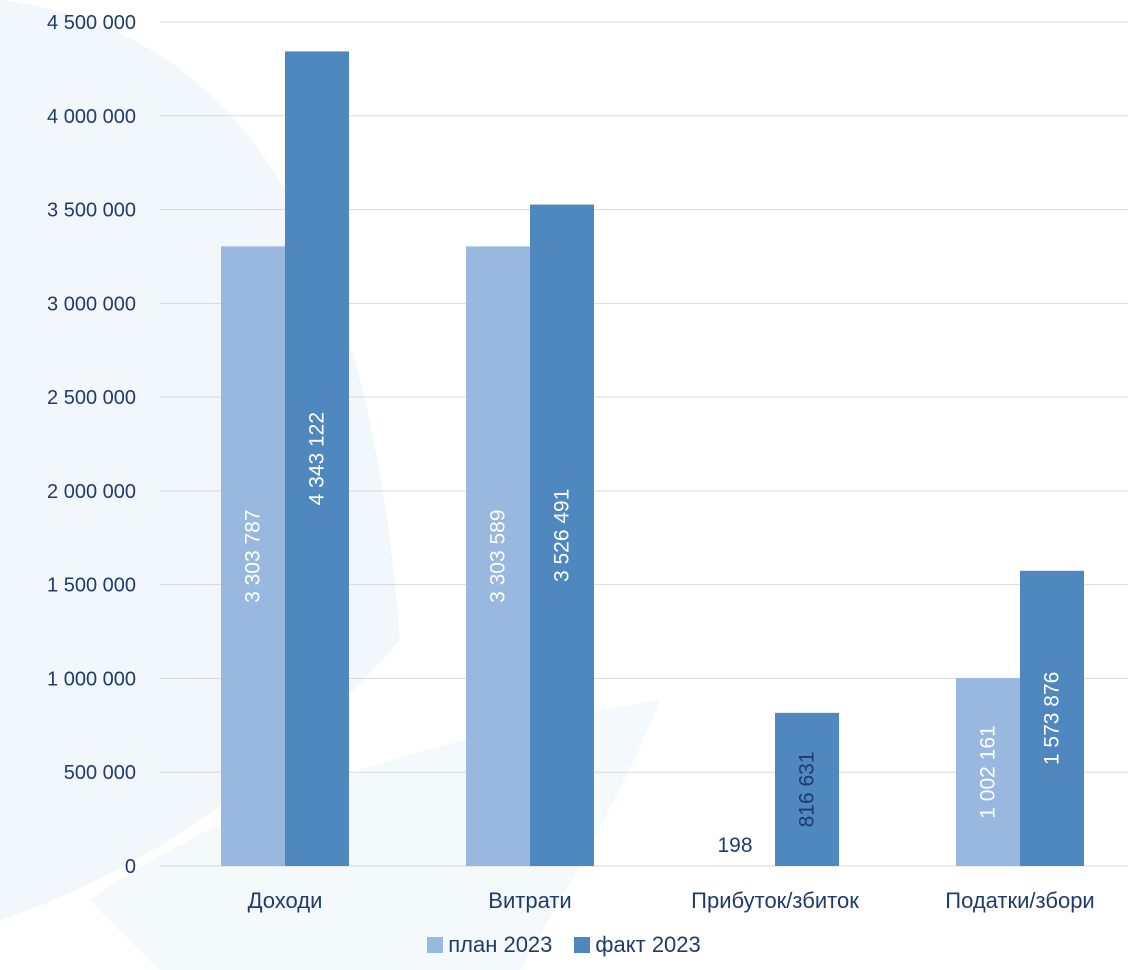 The image size is (1128, 970). Describe the element at coordinates (91, 492) in the screenshot. I see `y-tick-label: 2 000 000` at that location.